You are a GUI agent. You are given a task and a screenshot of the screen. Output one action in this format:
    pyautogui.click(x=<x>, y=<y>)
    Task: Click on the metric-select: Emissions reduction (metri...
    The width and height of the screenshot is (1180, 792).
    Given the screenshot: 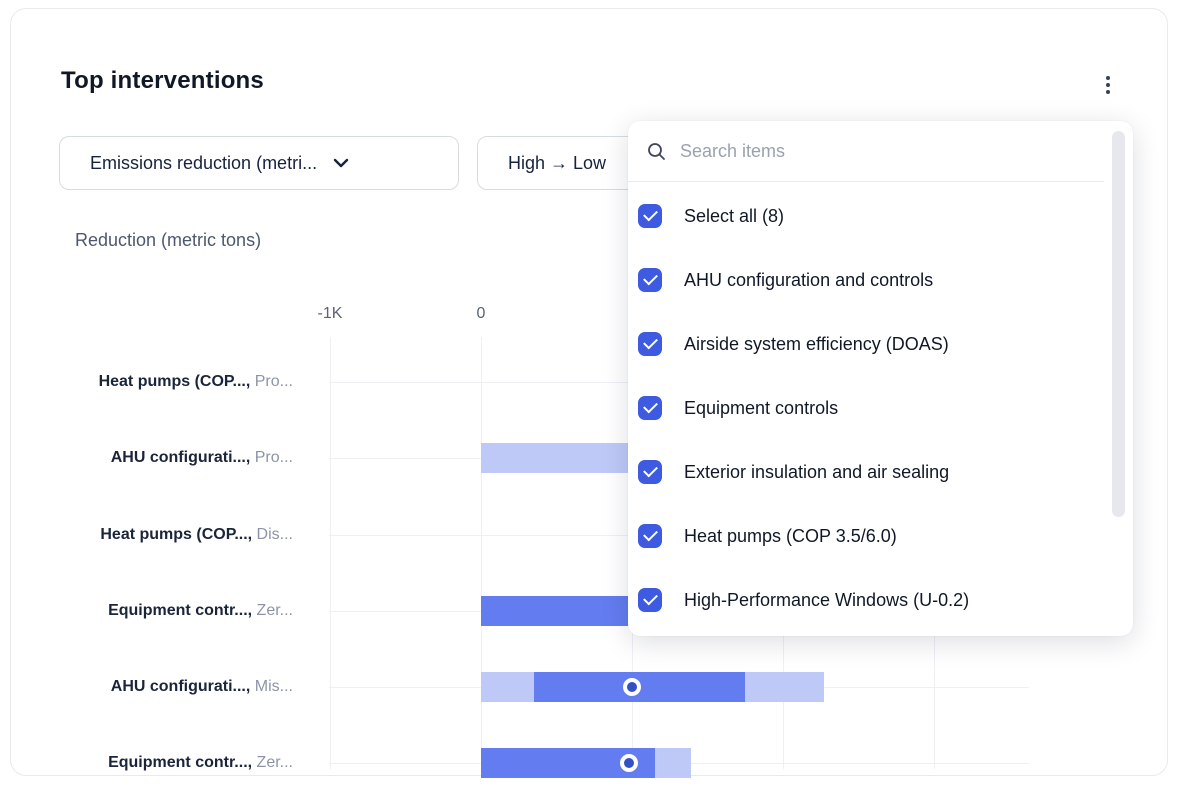 What is the action you would take?
    pyautogui.click(x=259, y=163)
    